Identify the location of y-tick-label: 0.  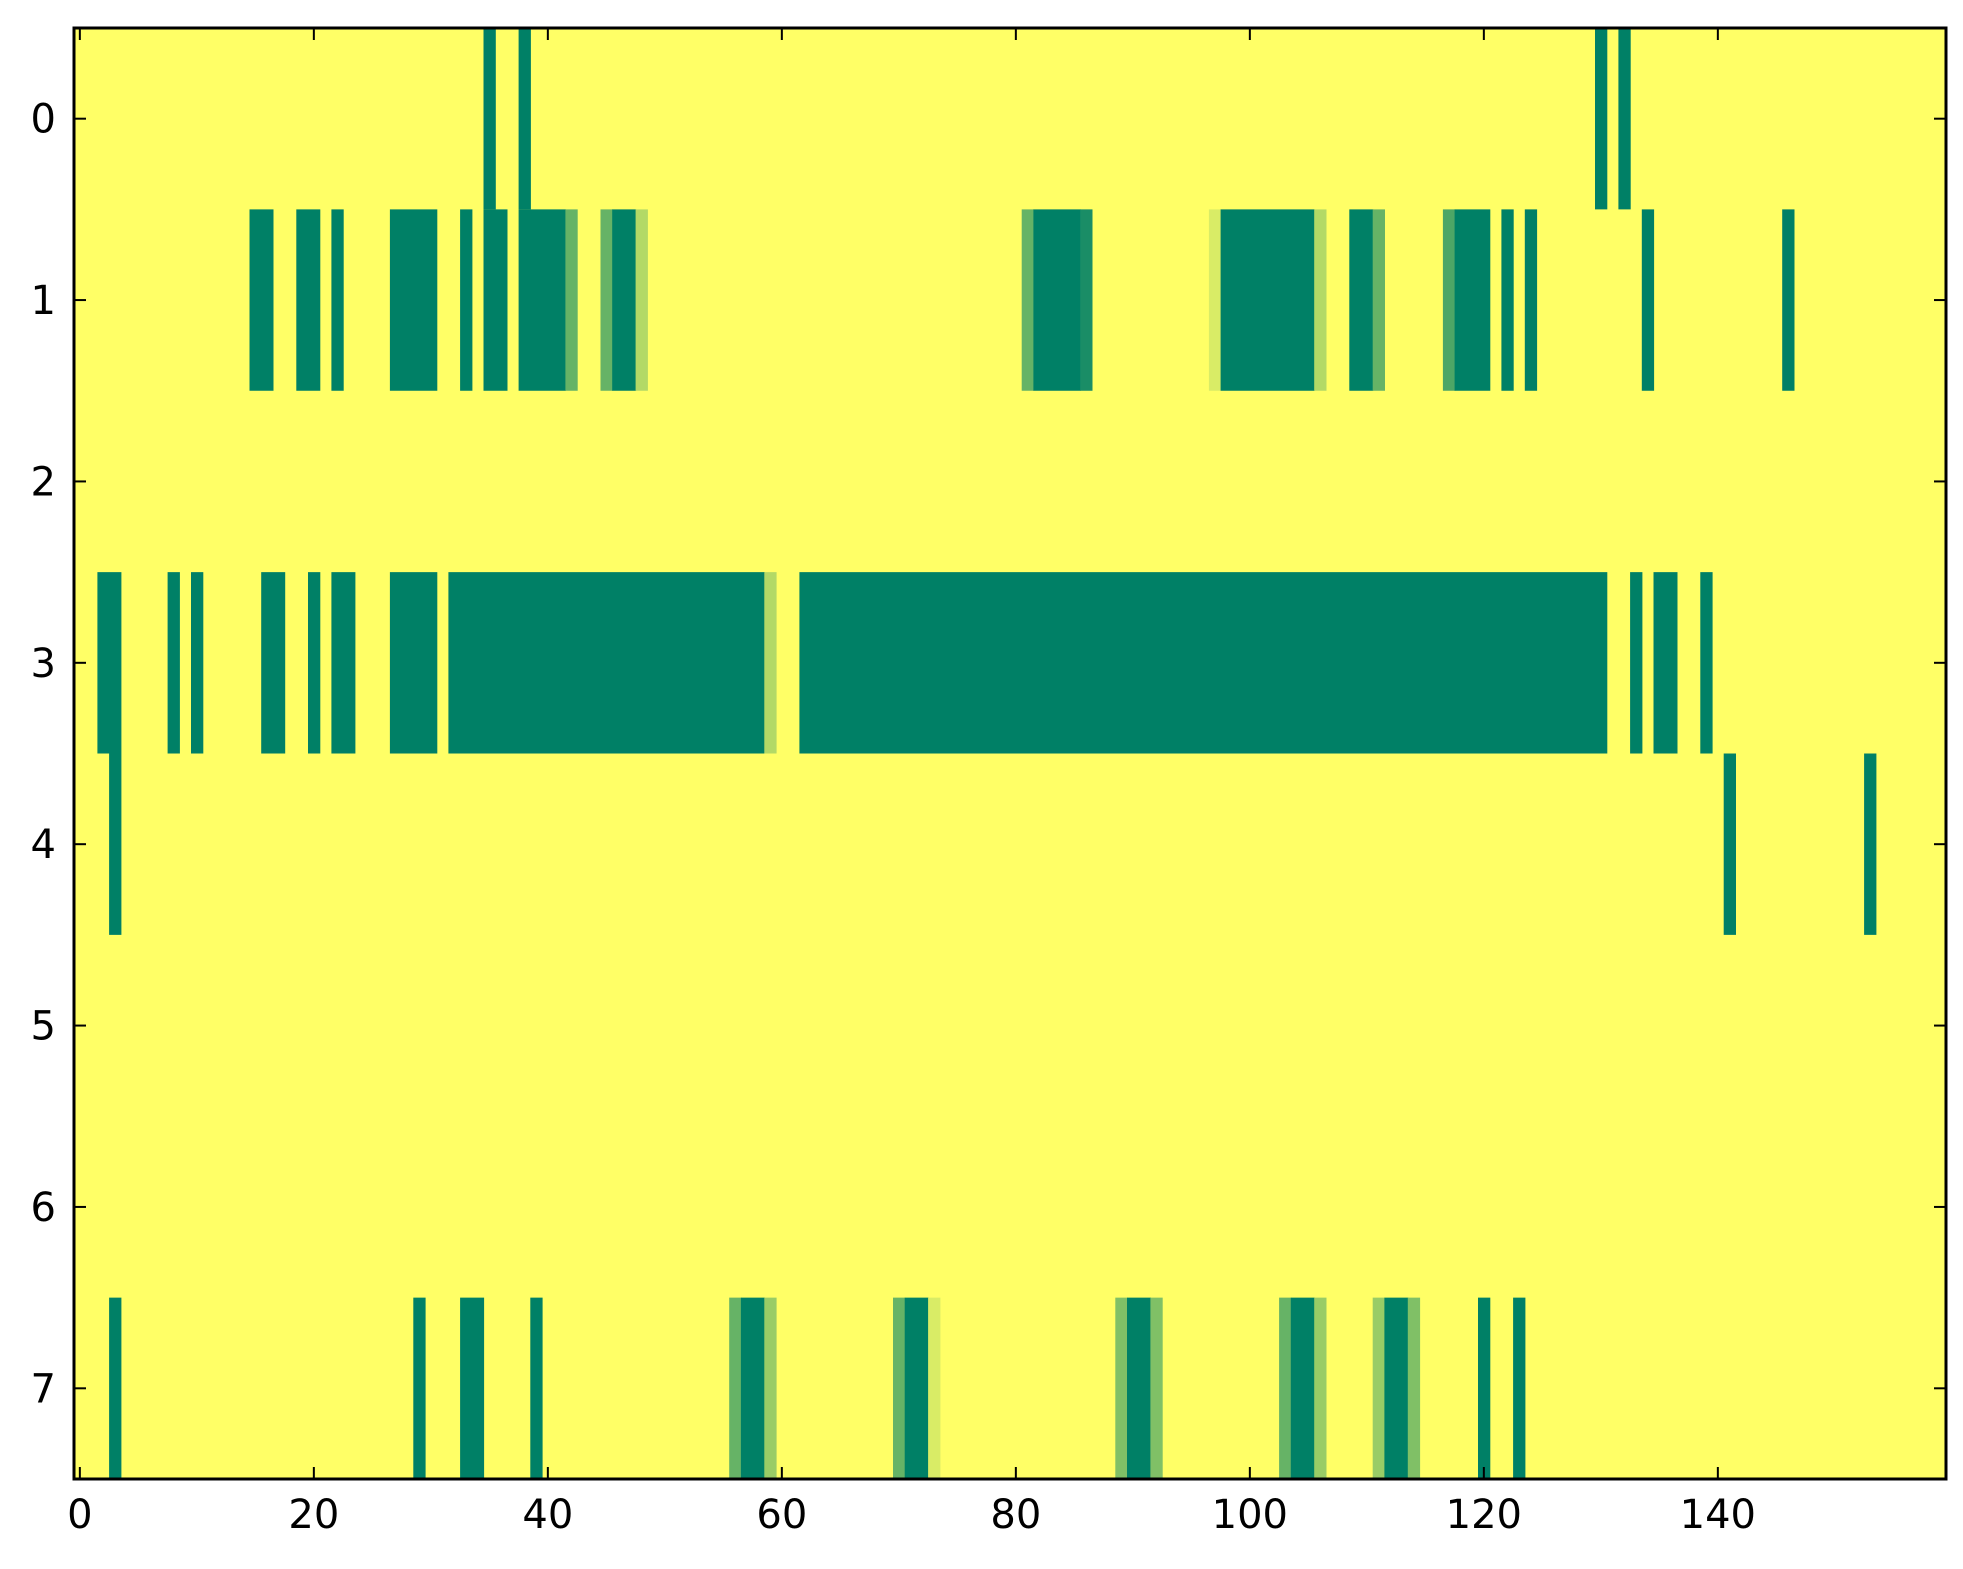
(43, 120).